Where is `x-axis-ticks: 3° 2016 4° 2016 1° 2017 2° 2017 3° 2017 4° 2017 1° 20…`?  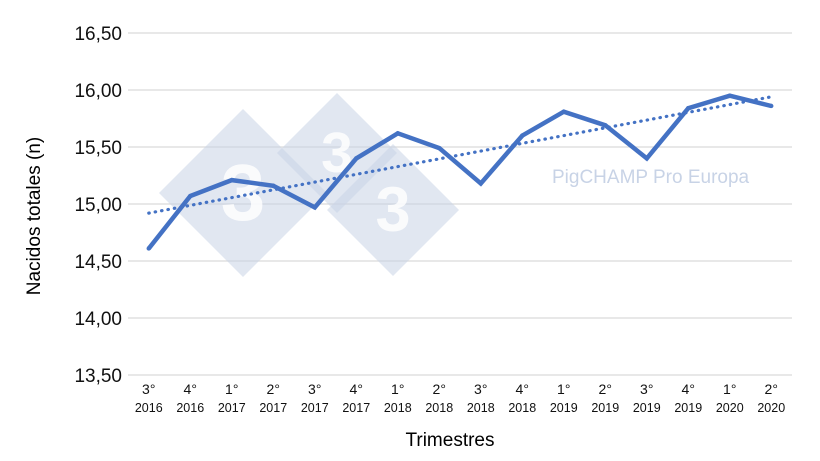 x-axis-ticks: 3° 2016 4° 2016 1° 2017 2° 2017 3° 2017 4° 2017 1° 20… is located at coordinates (460, 398).